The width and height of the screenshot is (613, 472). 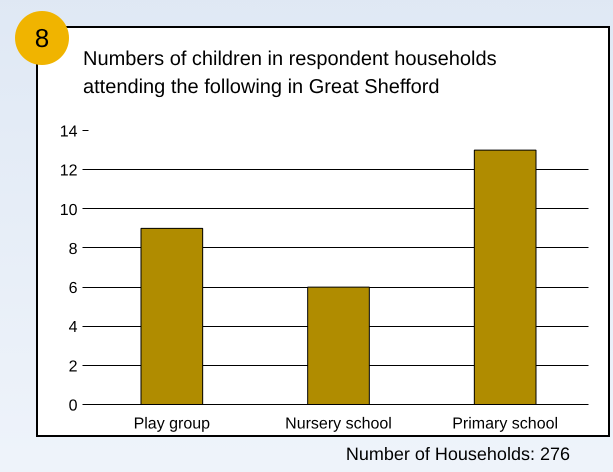 What do you see at coordinates (73, 249) in the screenshot?
I see `y-tick-label: 8` at bounding box center [73, 249].